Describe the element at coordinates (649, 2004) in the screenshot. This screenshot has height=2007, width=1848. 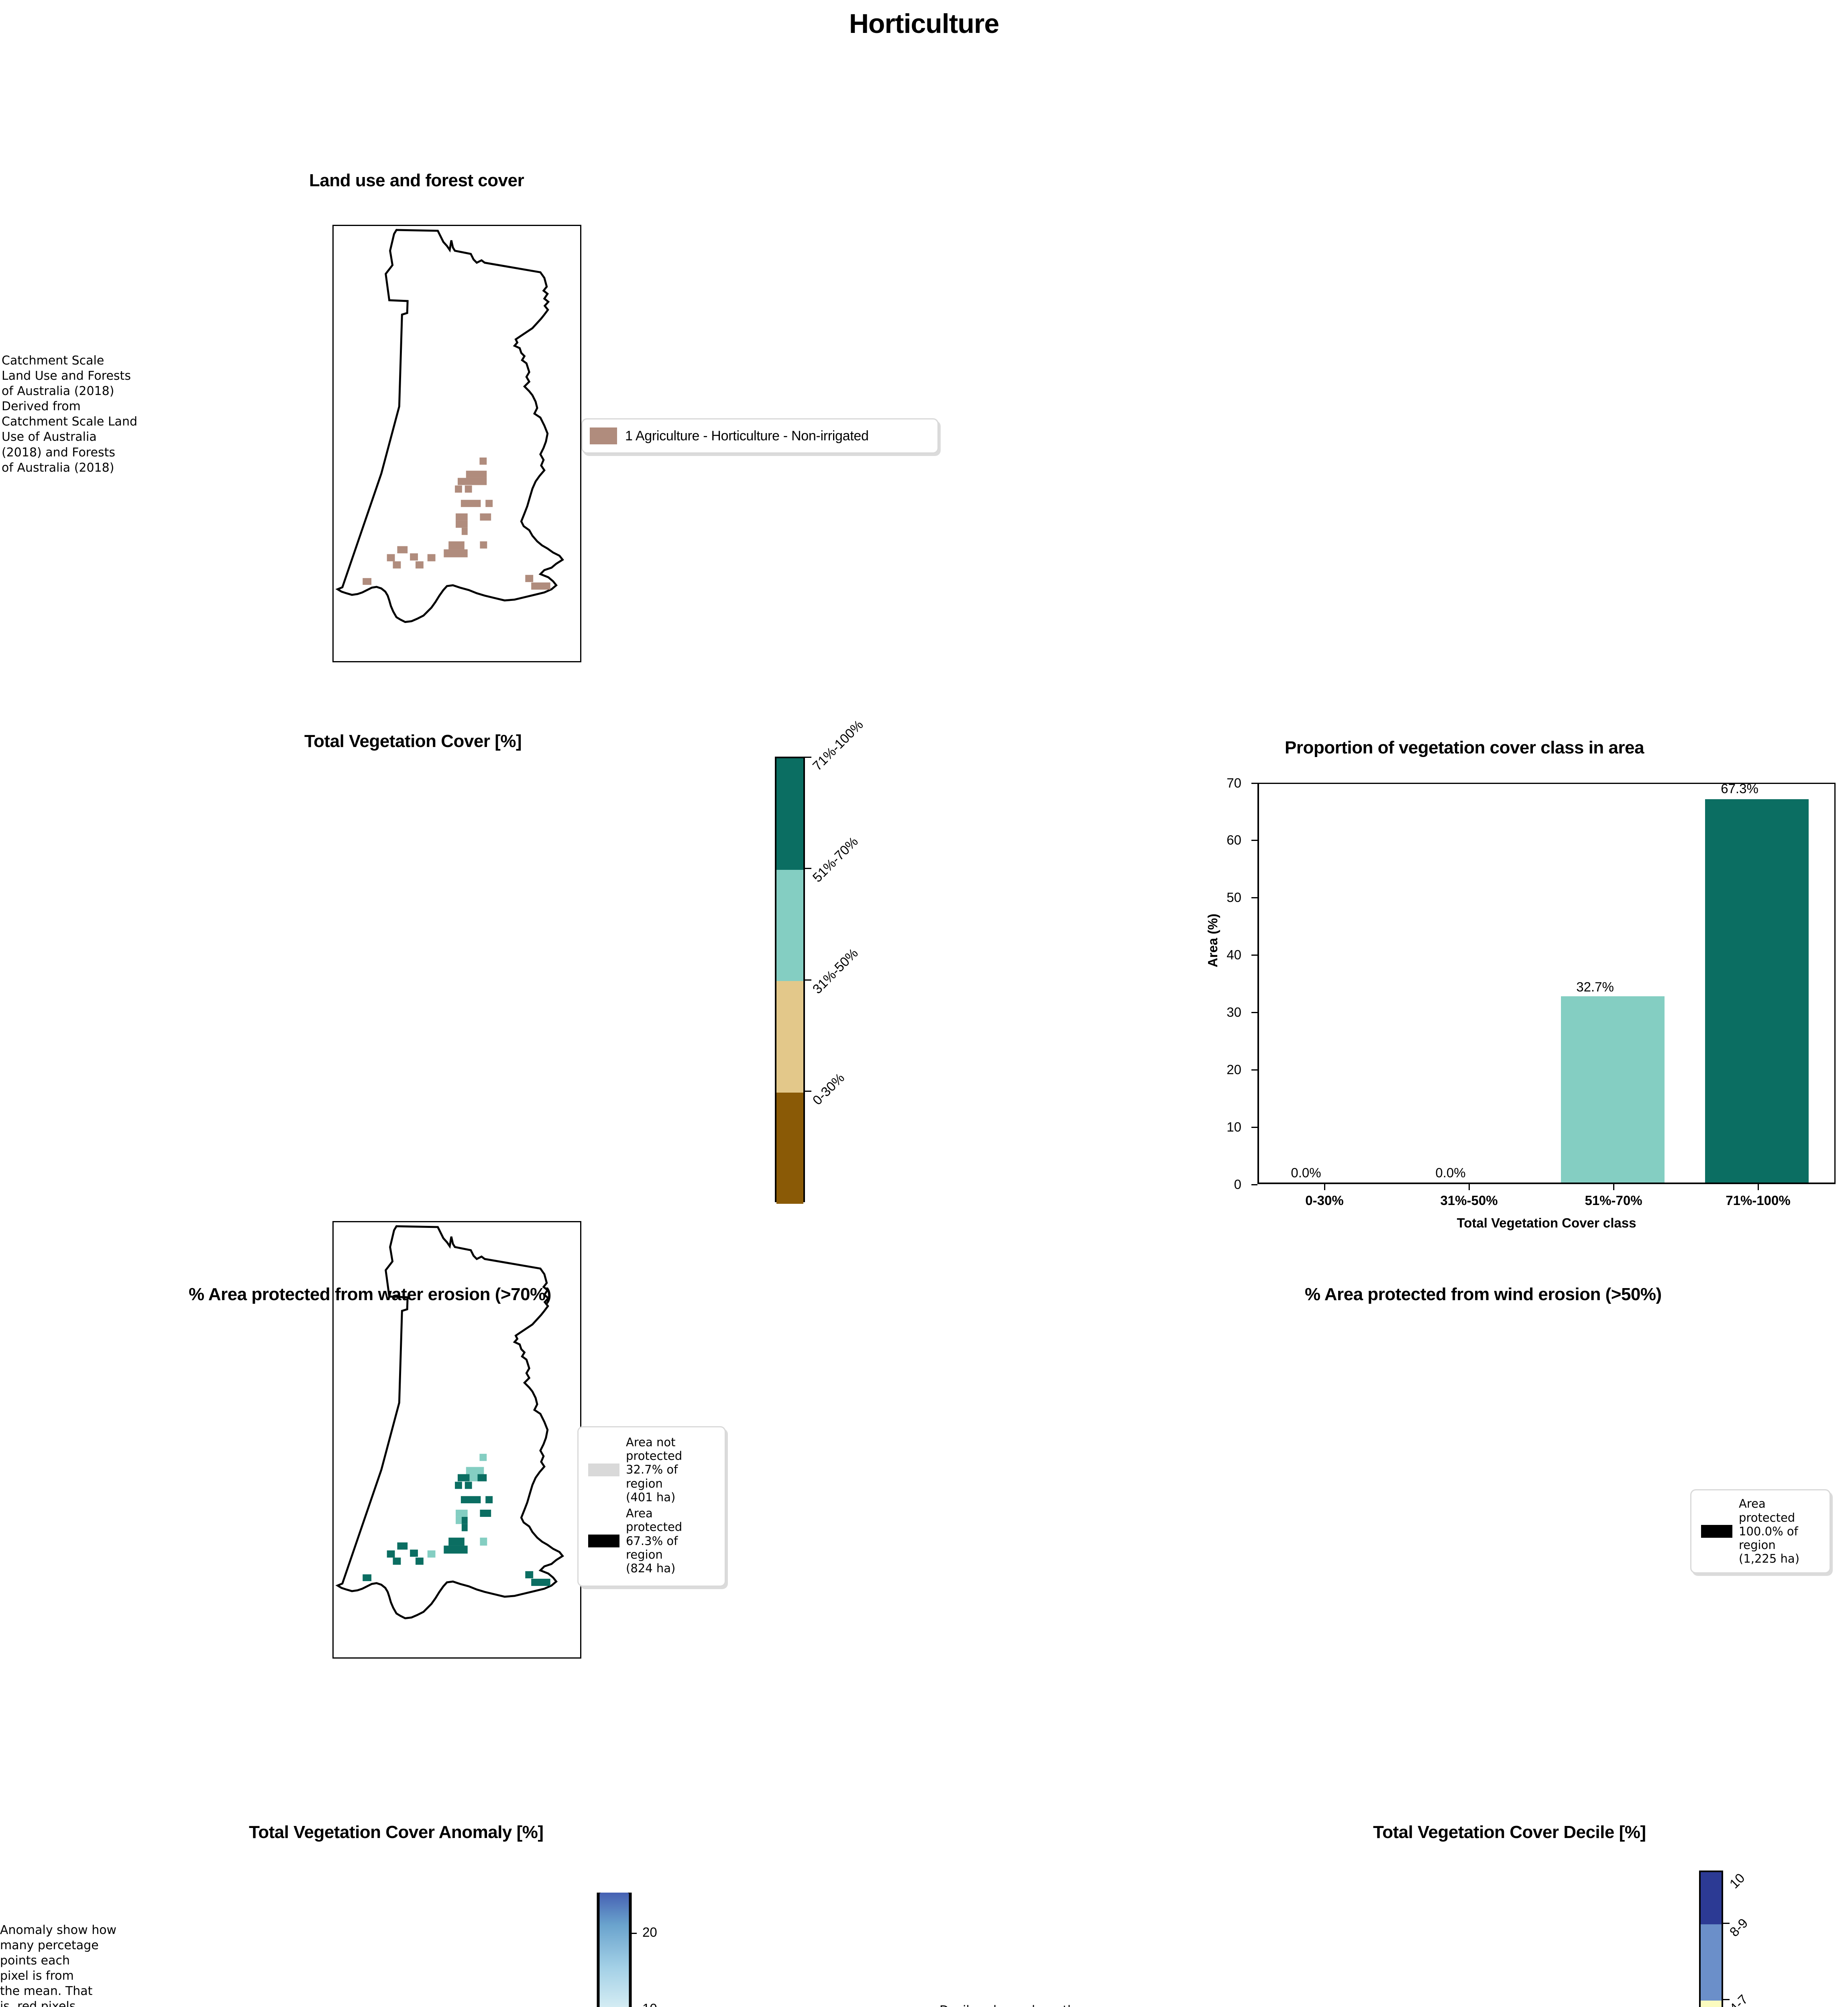
I see `anomaly-cb-tick-10: 10` at that location.